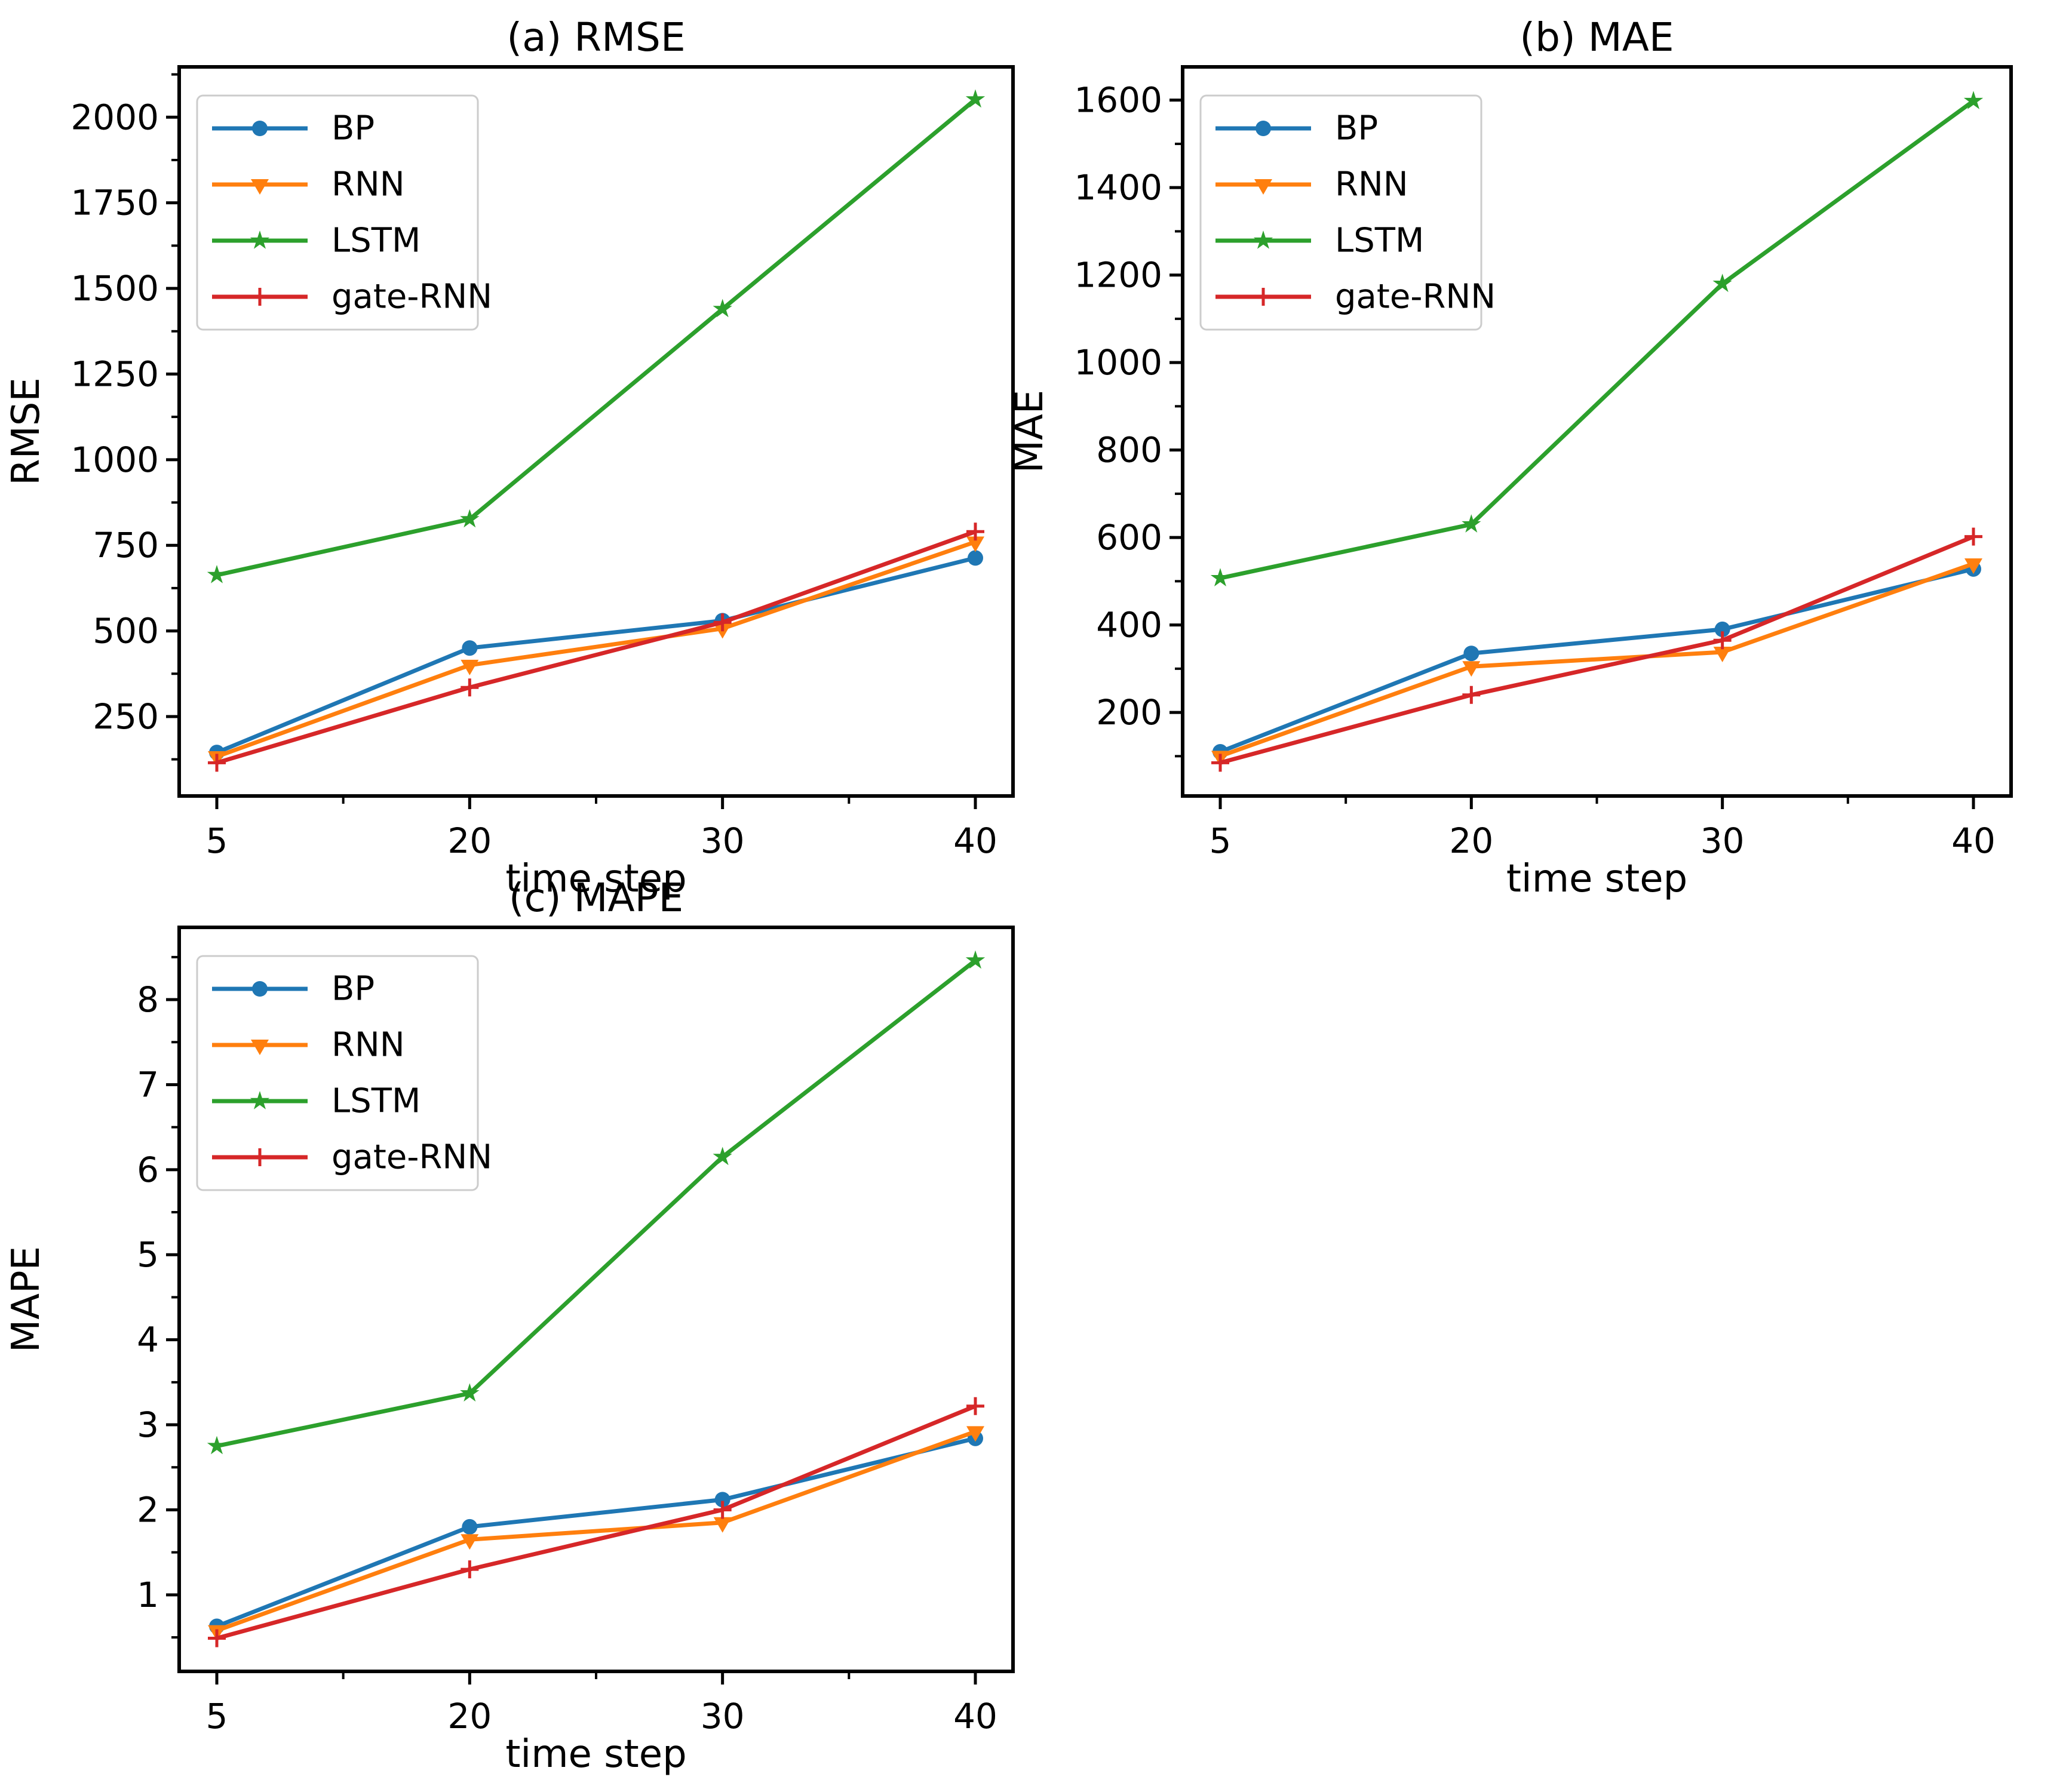 The image size is (2072, 1792). What do you see at coordinates (1263, 239) in the screenshot?
I see `mae-legend-marker-LSTM` at bounding box center [1263, 239].